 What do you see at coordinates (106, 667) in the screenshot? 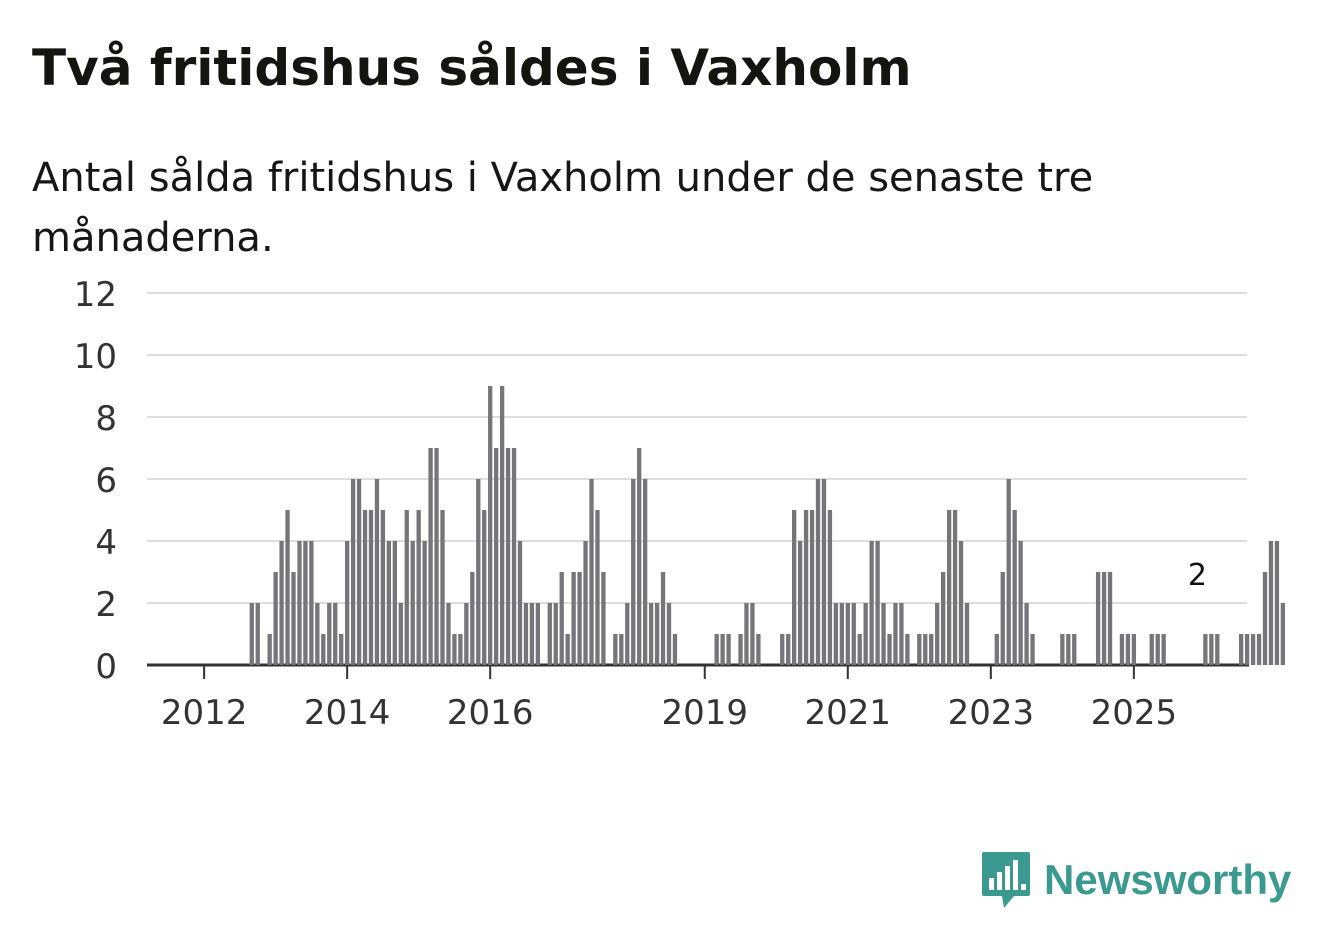
I see `y-tick-label: 0` at bounding box center [106, 667].